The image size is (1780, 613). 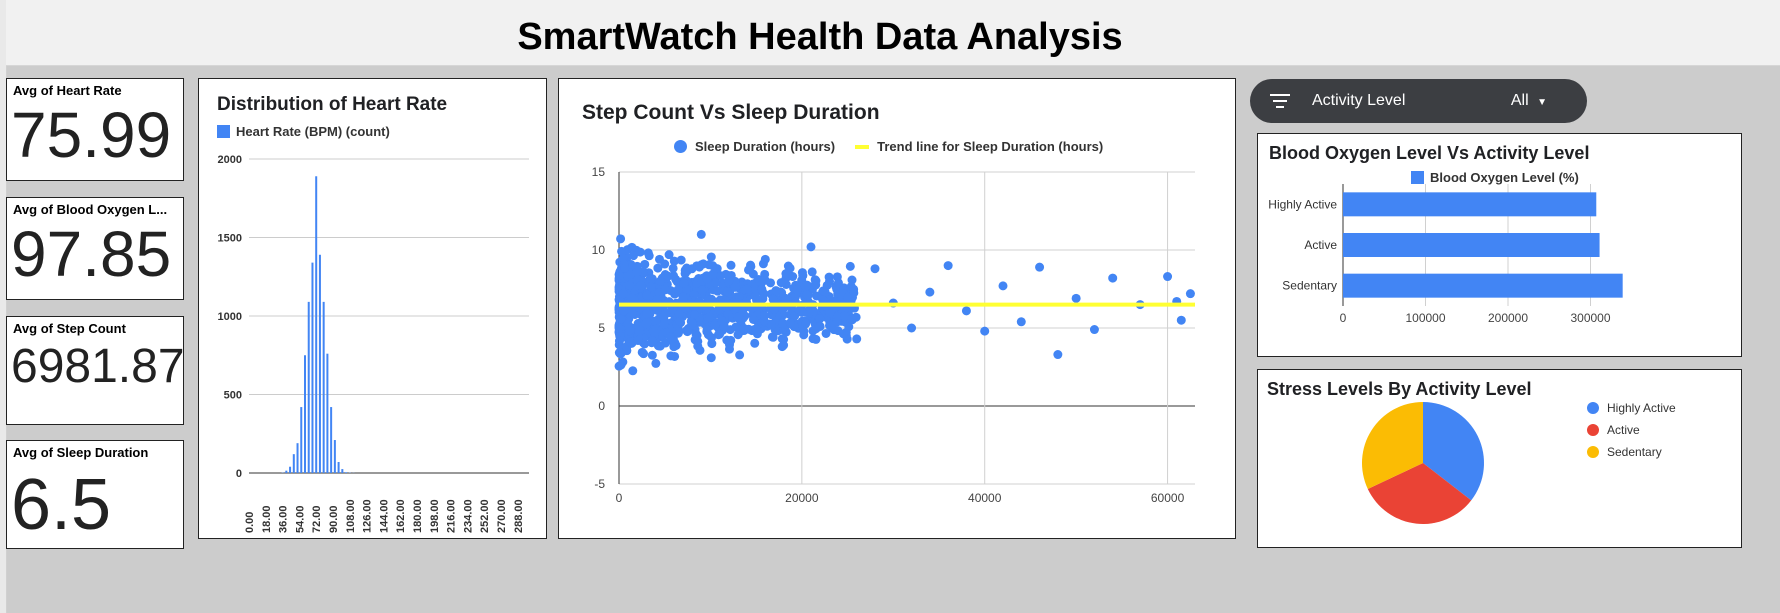 What do you see at coordinates (300, 519) in the screenshot?
I see `x-tick-label: 54.00` at bounding box center [300, 519].